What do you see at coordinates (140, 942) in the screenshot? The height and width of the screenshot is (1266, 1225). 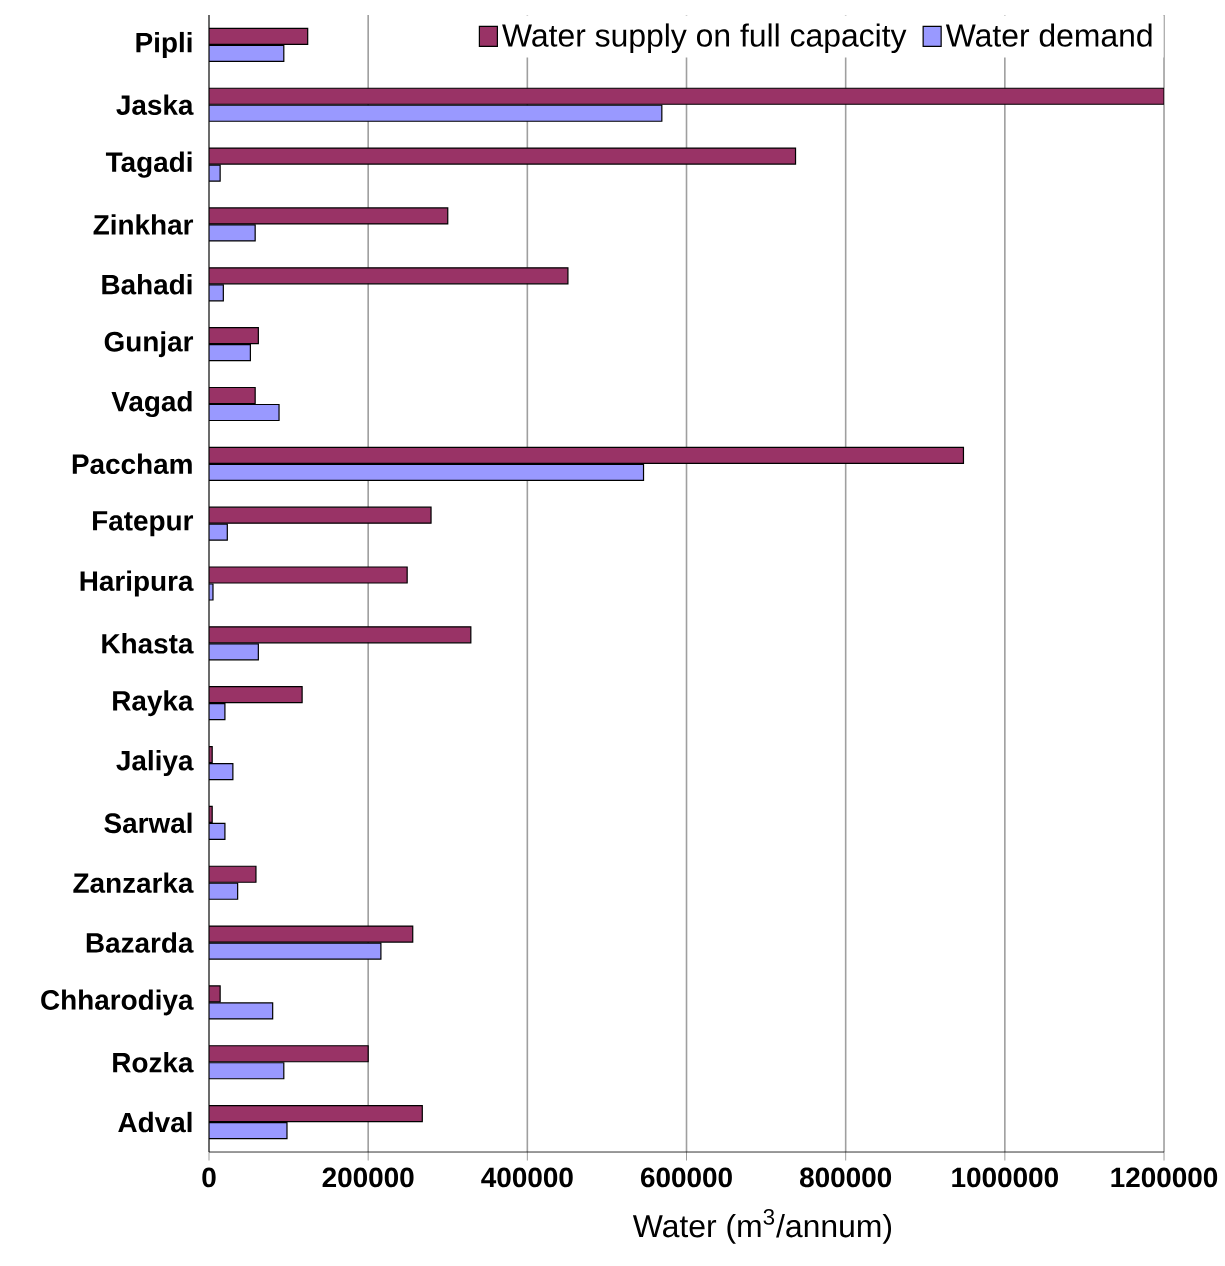 I see `y-tick-label: Bazarda` at bounding box center [140, 942].